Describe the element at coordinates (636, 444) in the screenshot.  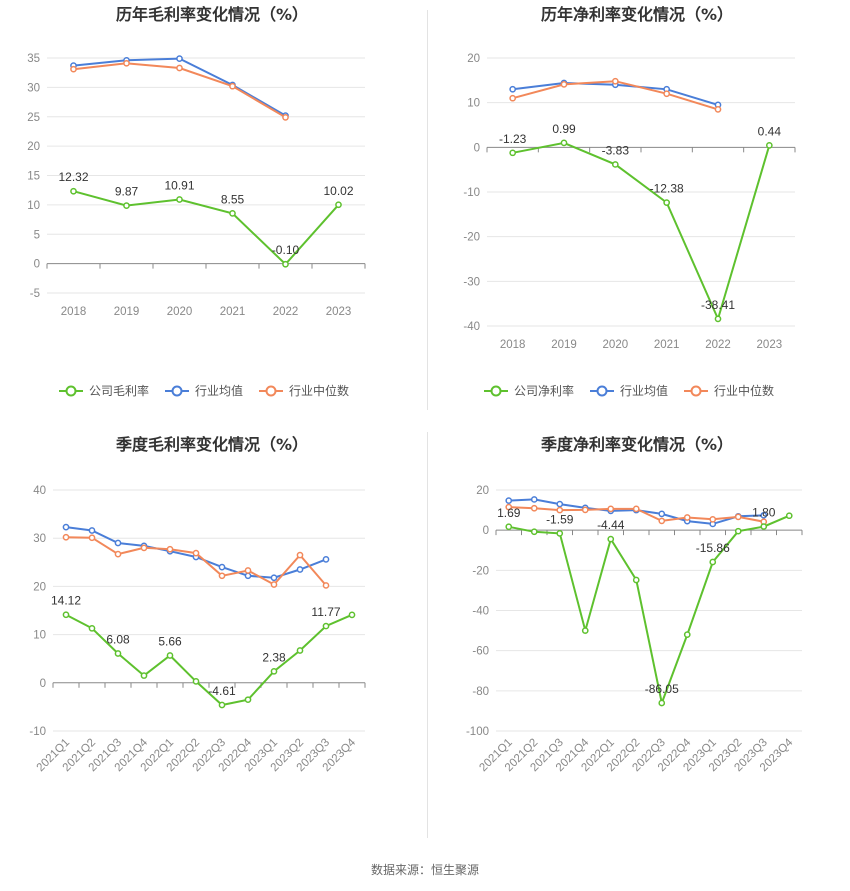
I see `chart-title: 季度净利率变化情况（%）` at that location.